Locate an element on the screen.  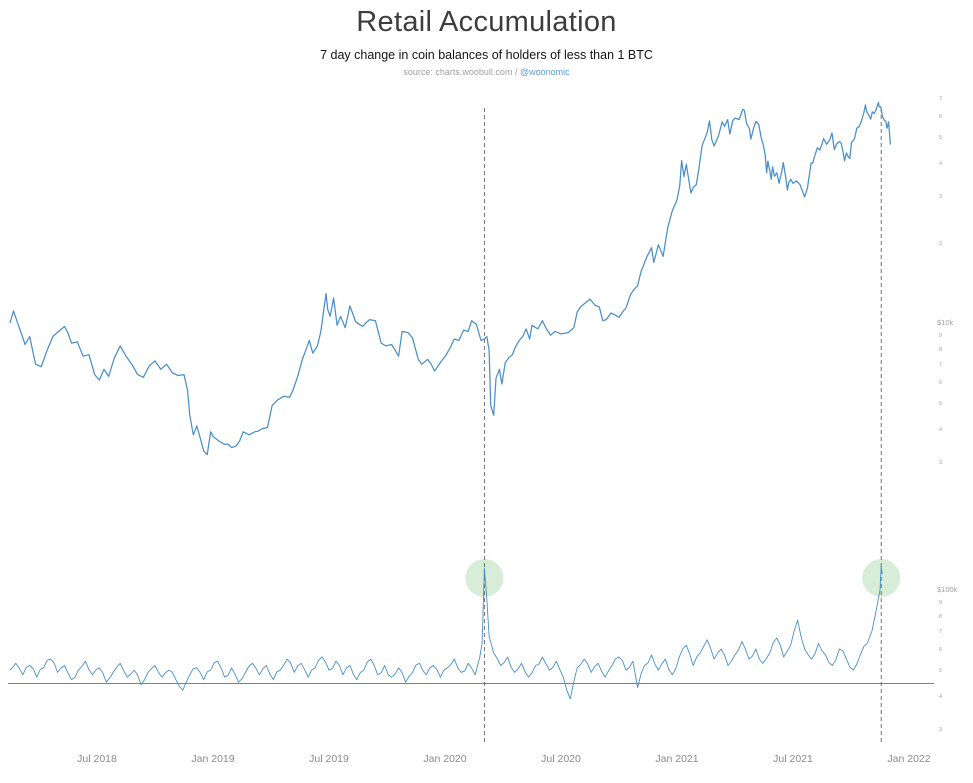
x-axis-tick-label: Jan 2020 is located at coordinates (444, 759).